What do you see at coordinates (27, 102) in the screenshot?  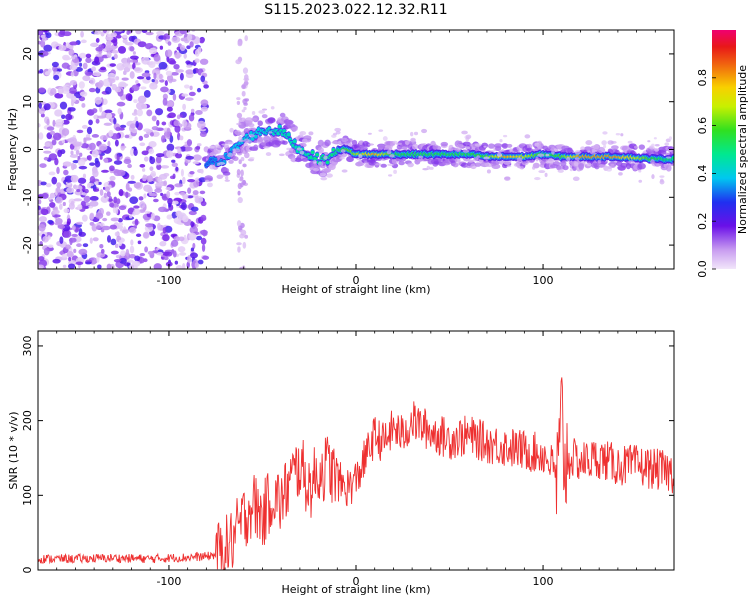 I see `spectrogram-y-tick-label: 10` at bounding box center [27, 102].